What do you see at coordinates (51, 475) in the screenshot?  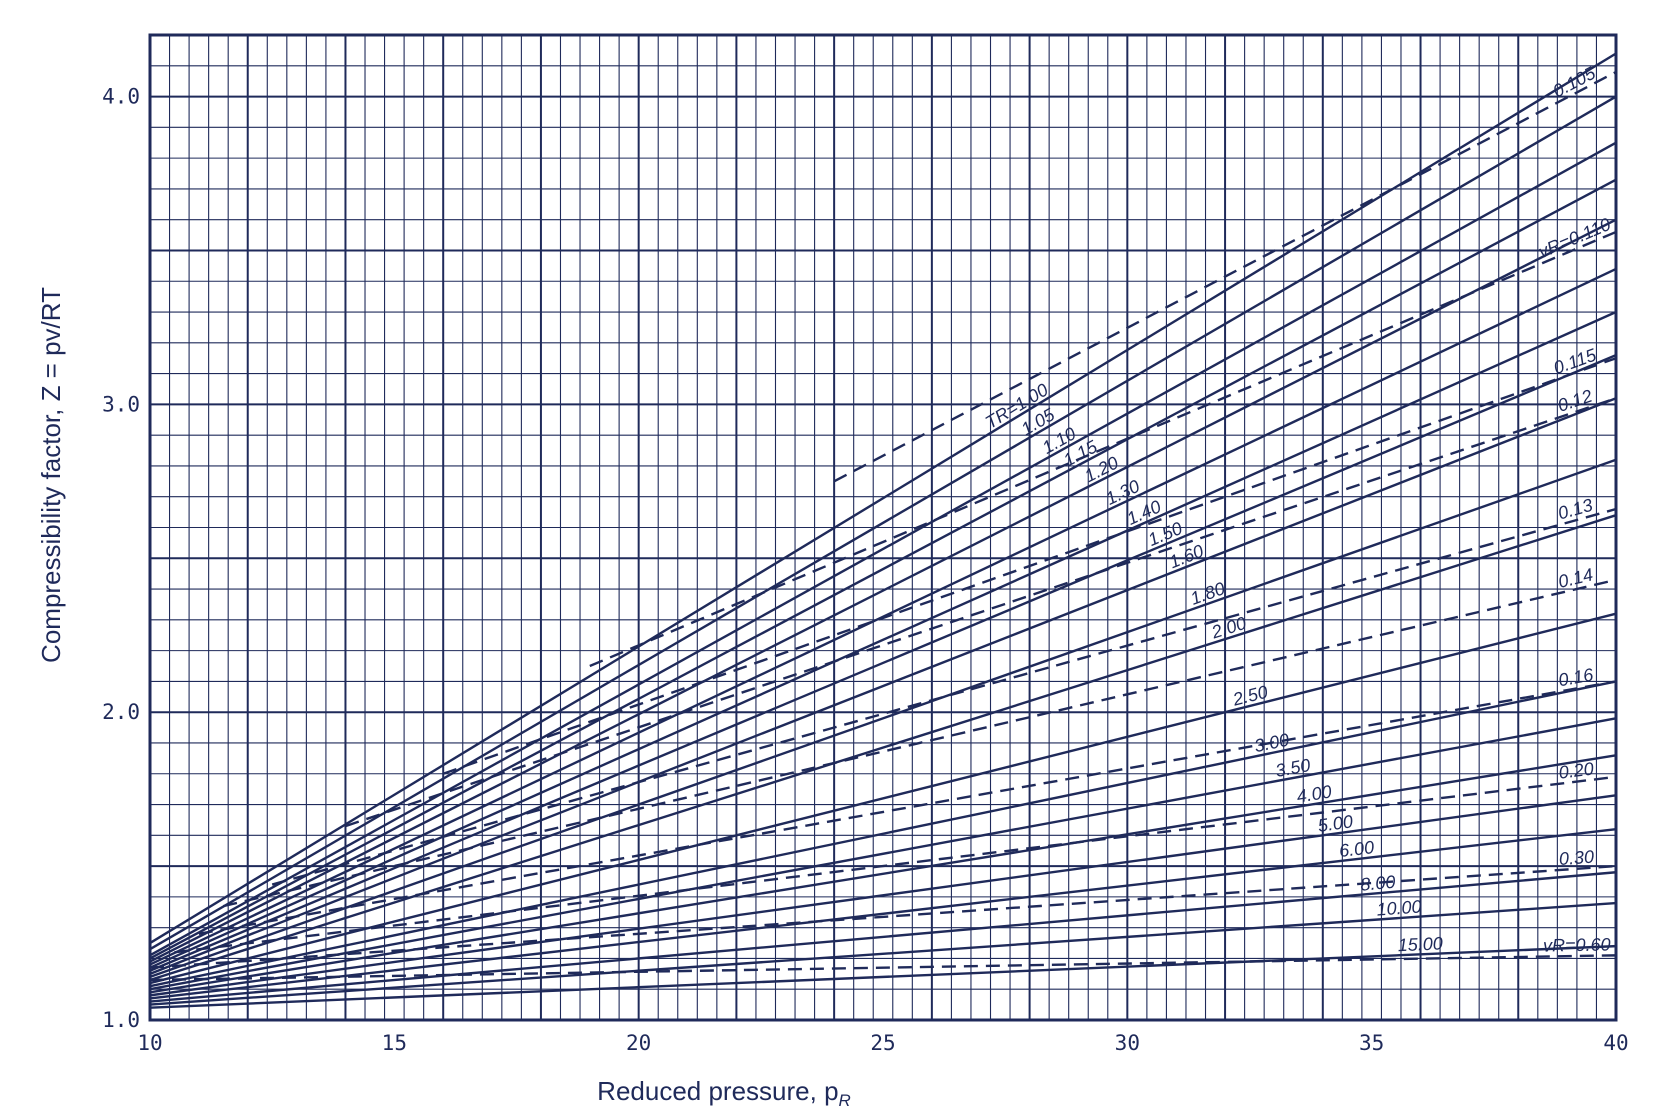 I see `y-axis-label: Compressibility factor, Z = pv/RT` at bounding box center [51, 475].